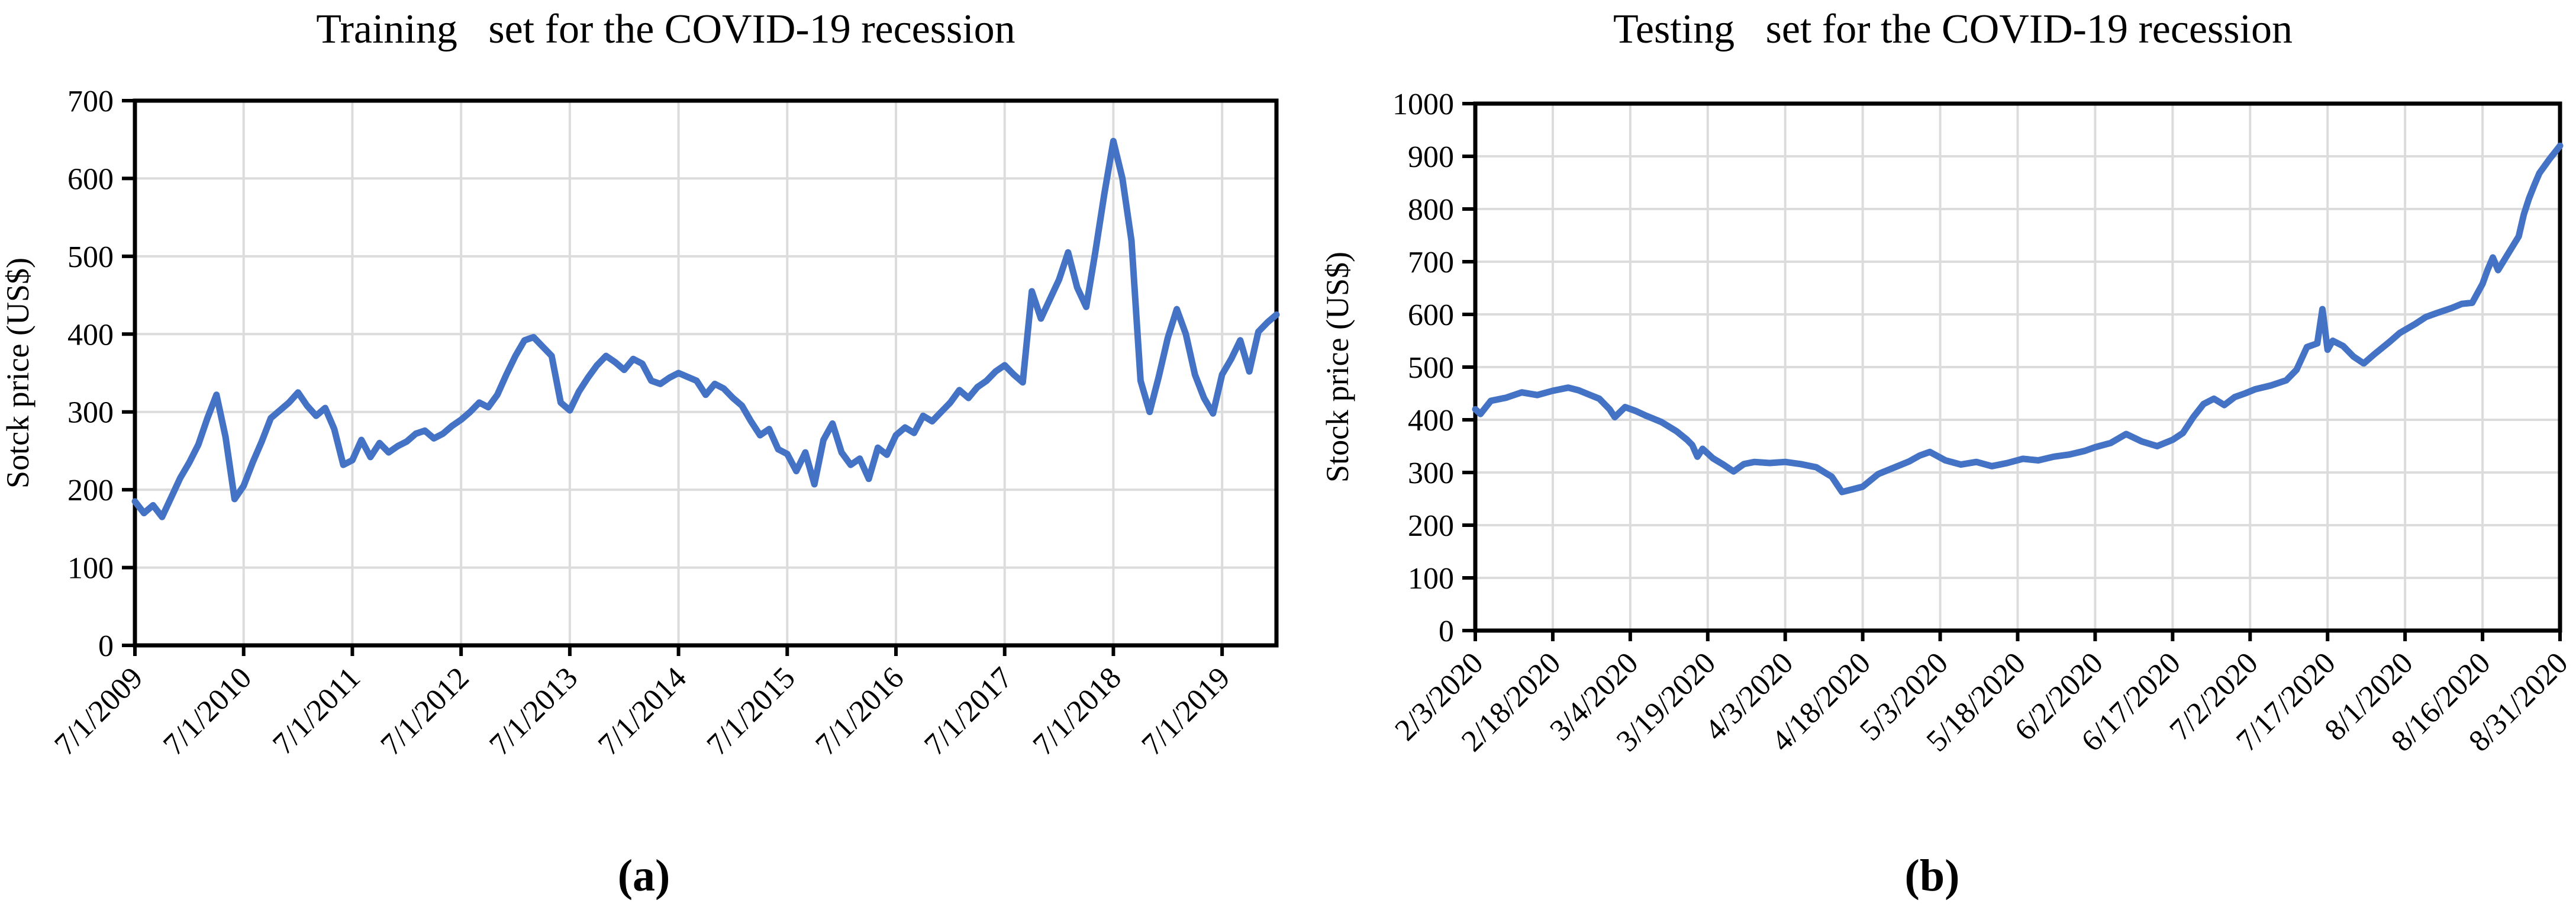 The height and width of the screenshot is (913, 2576). What do you see at coordinates (1423, 104) in the screenshot?
I see `y-tick-label: 1000` at bounding box center [1423, 104].